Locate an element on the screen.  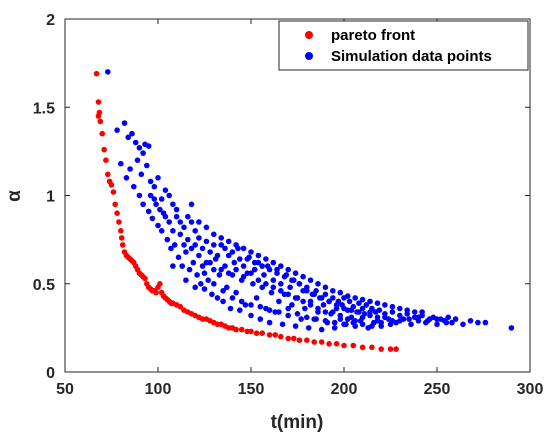
x-tick-label: 250 is located at coordinates (437, 389).